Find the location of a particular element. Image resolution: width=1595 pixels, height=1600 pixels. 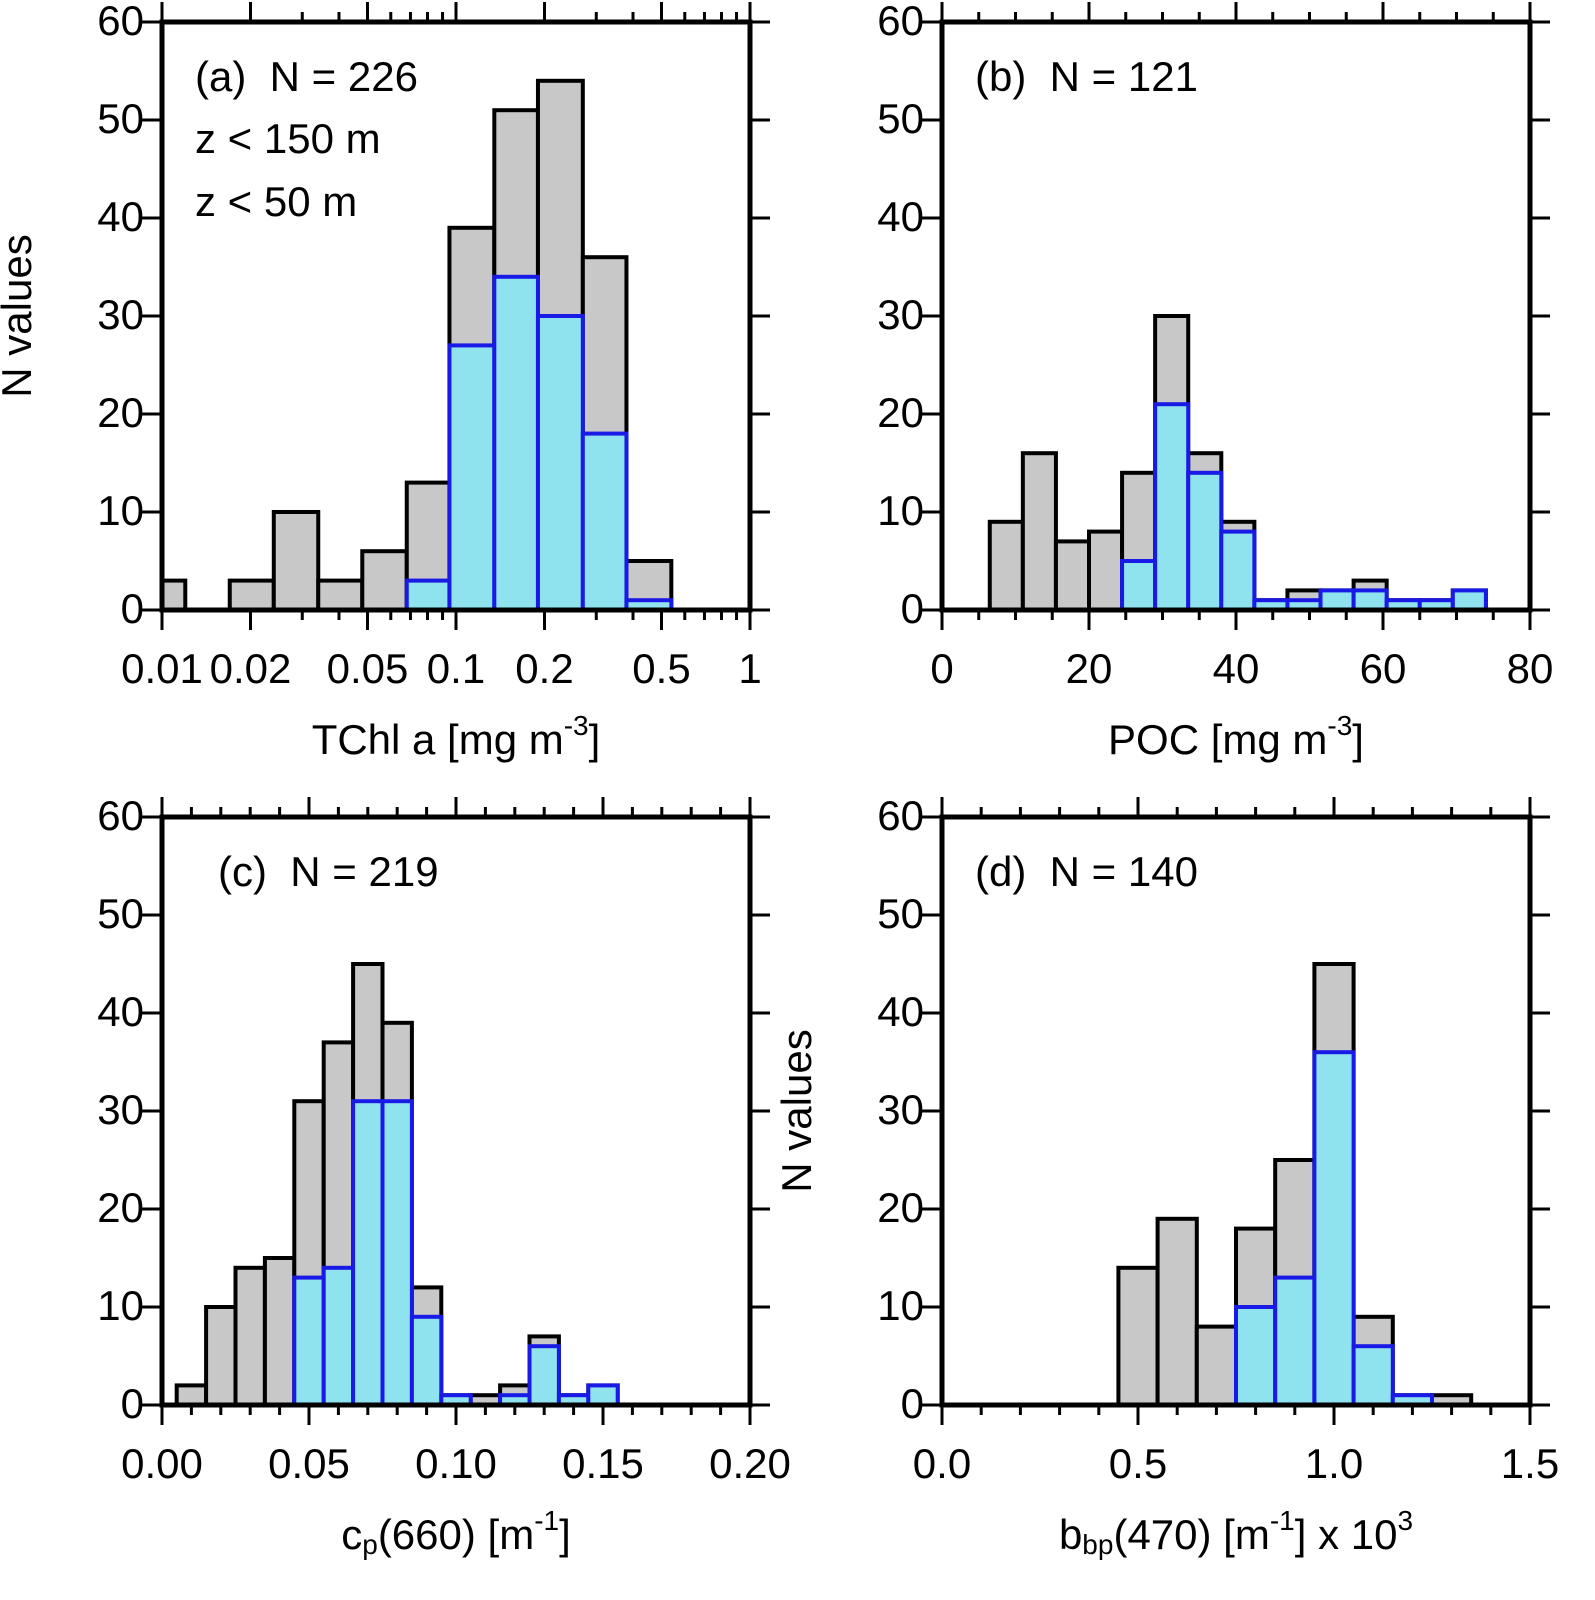

x-tick-label: 0.05 is located at coordinates (309, 1463).